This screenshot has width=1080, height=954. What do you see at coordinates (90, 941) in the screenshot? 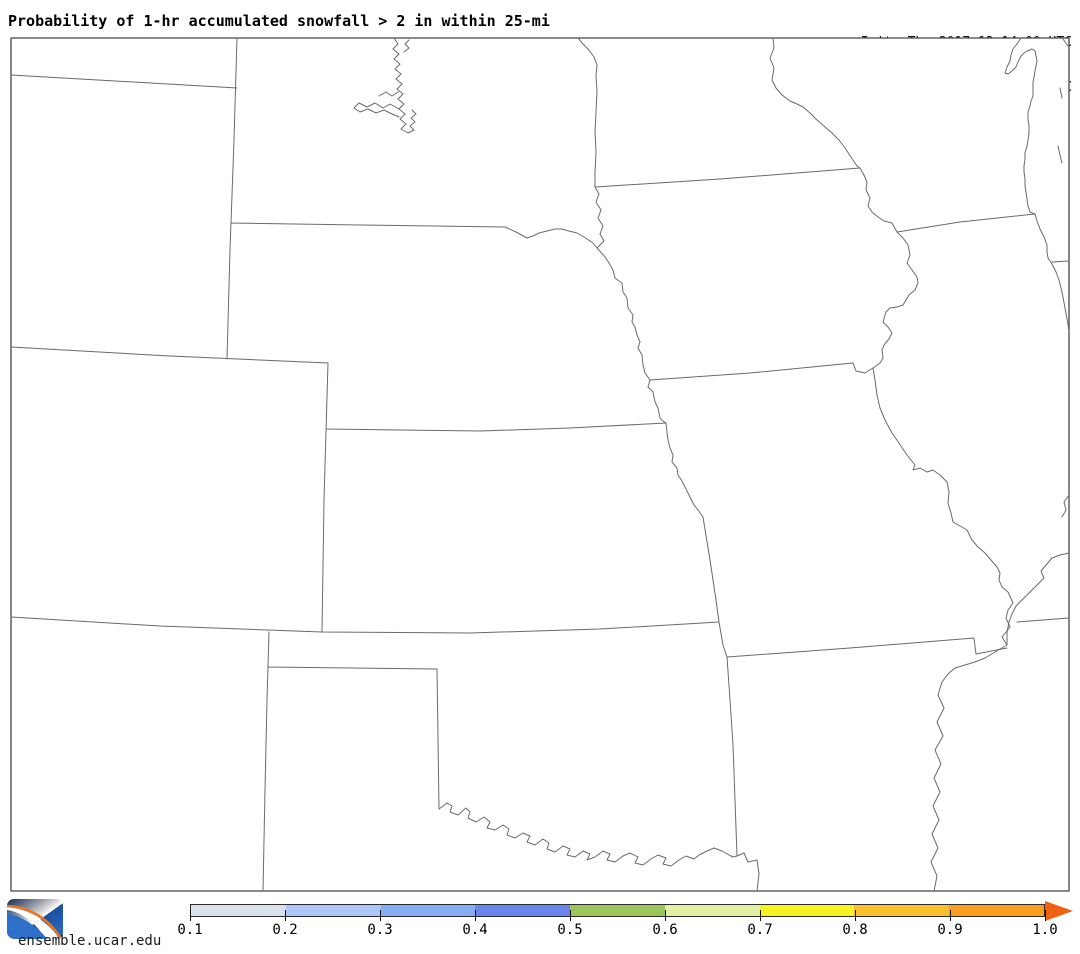
I see `site-url: ensemble.ucar.edu` at bounding box center [90, 941].